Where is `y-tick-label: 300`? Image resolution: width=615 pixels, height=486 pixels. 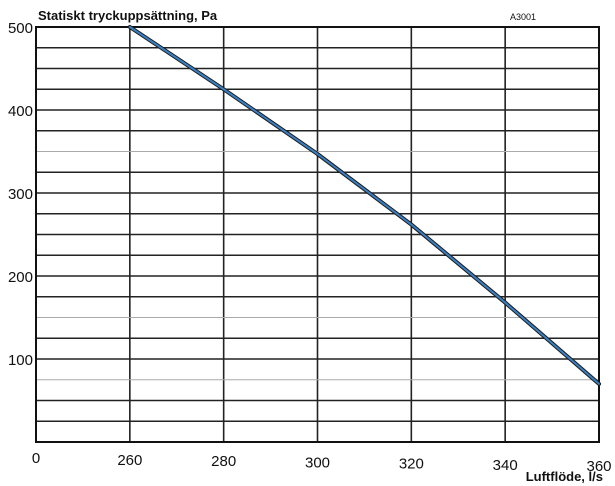
y-tick-label: 300 is located at coordinates (20, 194).